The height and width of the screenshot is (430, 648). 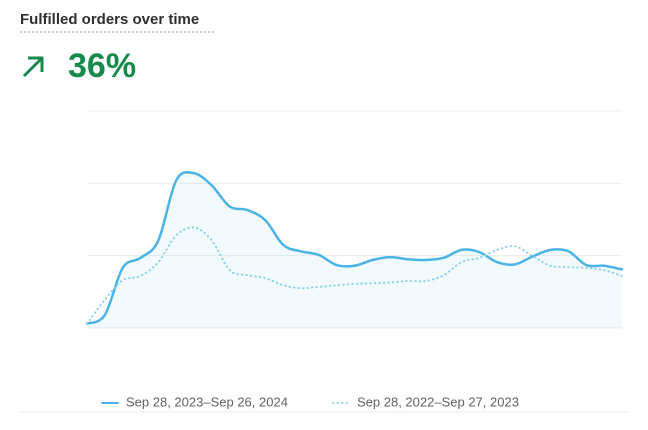 What do you see at coordinates (102, 66) in the screenshot?
I see `change-value: 36%` at bounding box center [102, 66].